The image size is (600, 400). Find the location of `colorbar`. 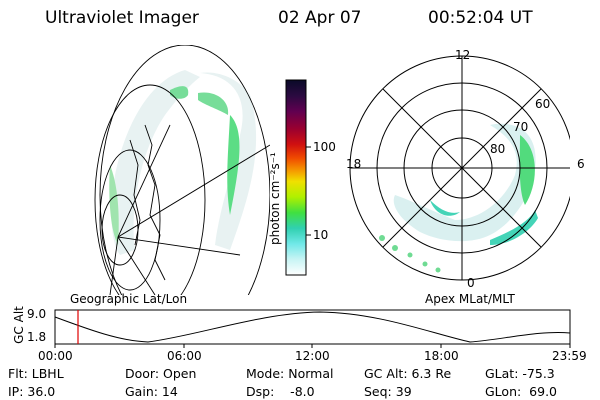

colorbar is located at coordinates (298, 177).